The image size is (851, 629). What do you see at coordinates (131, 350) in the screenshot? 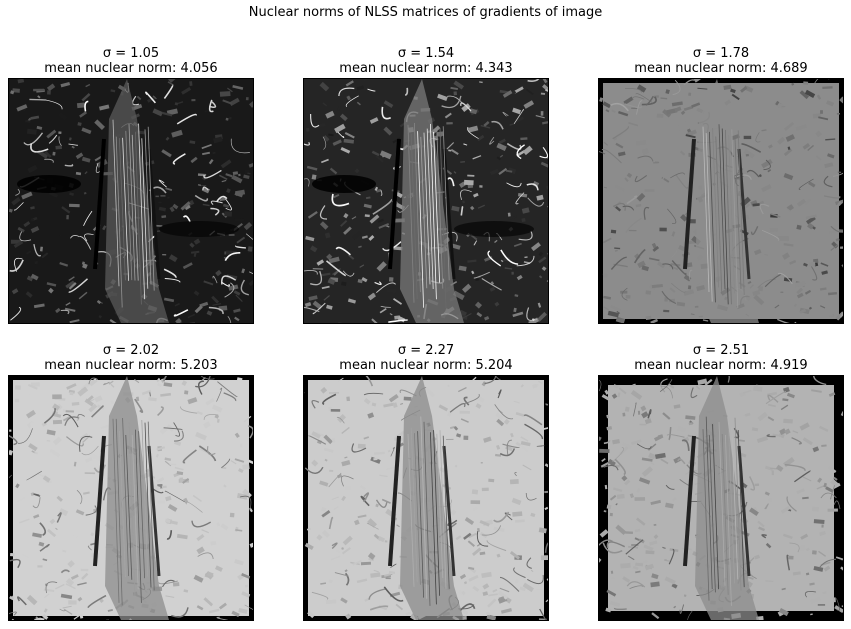
I see `sigma-label: σ = 2.02` at bounding box center [131, 350].